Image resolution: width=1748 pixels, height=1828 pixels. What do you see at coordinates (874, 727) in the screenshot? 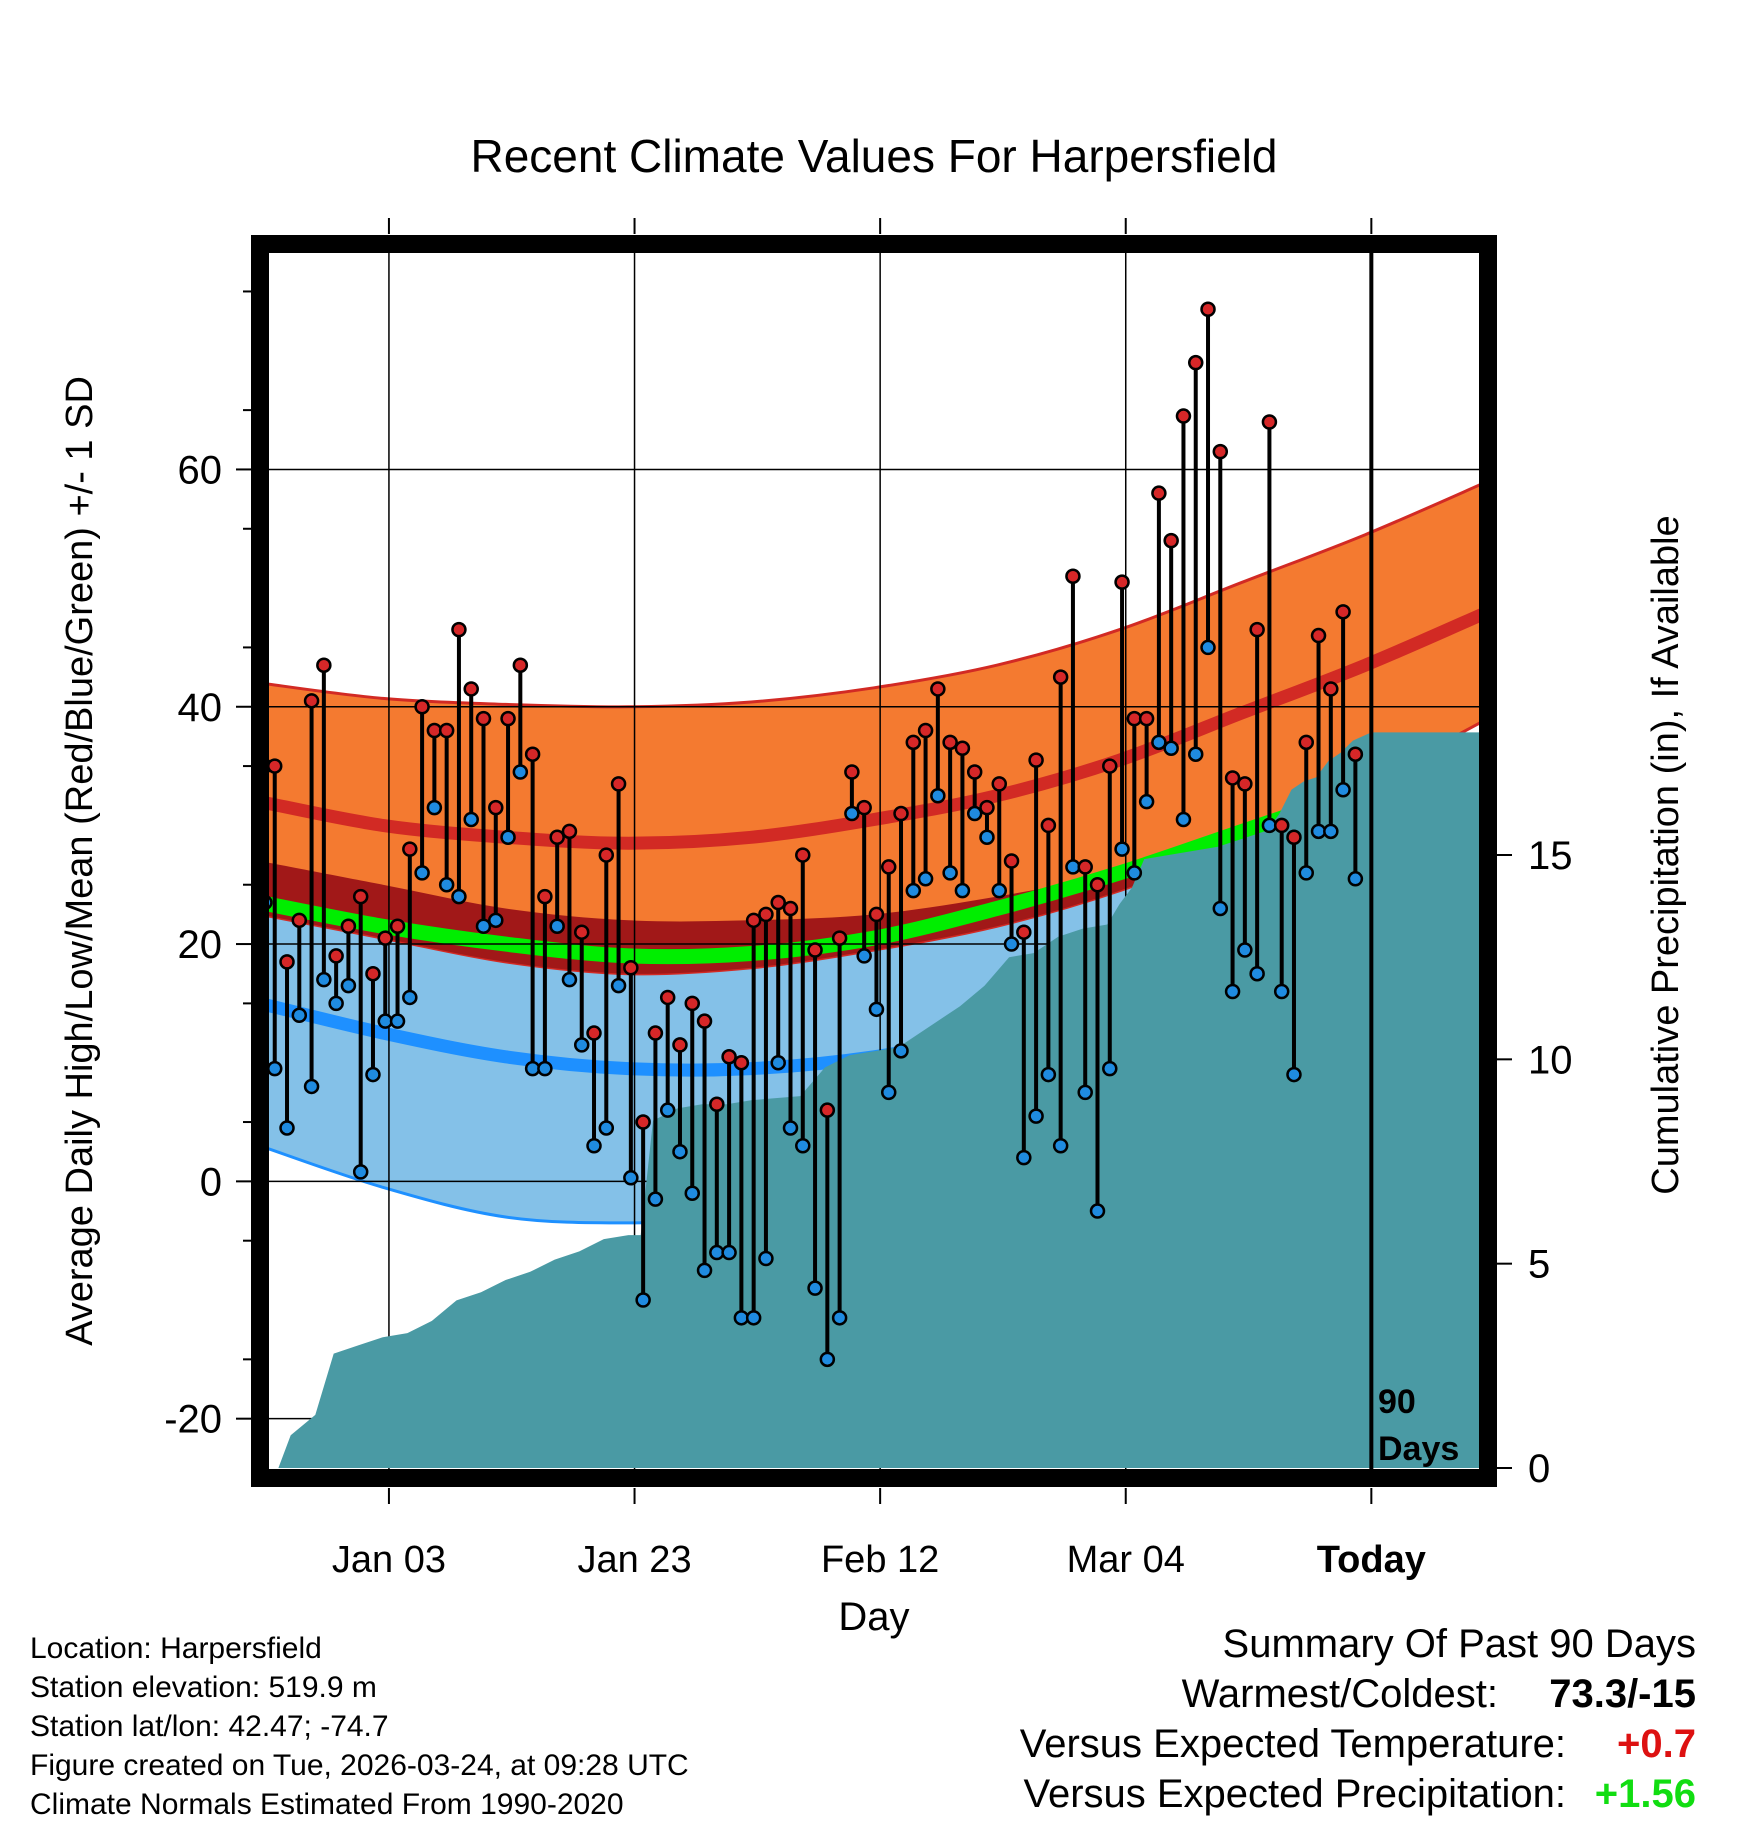
I see `high-normal-line` at bounding box center [874, 727].